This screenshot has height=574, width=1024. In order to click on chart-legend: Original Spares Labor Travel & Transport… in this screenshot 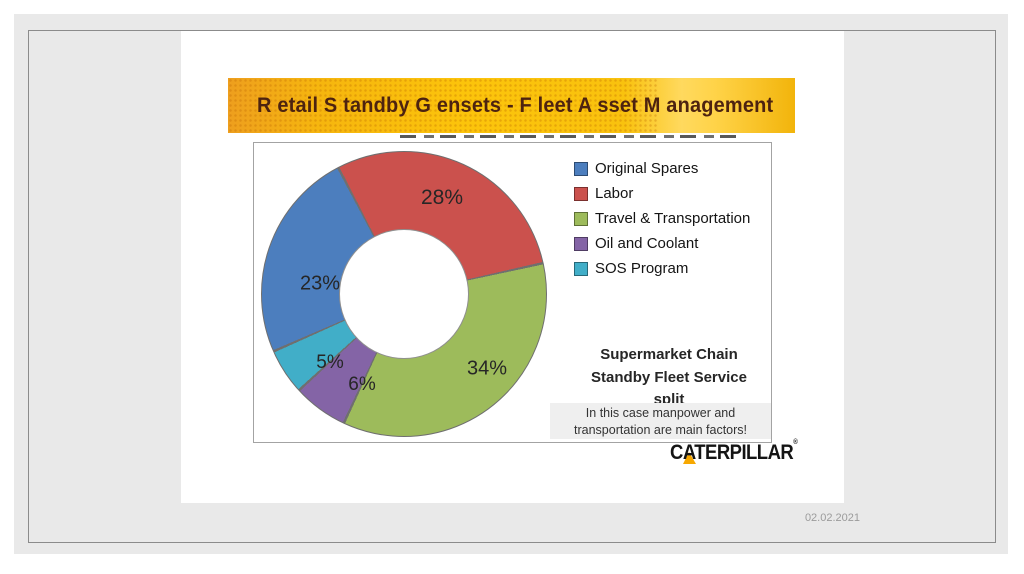, I will do `click(662, 218)`.